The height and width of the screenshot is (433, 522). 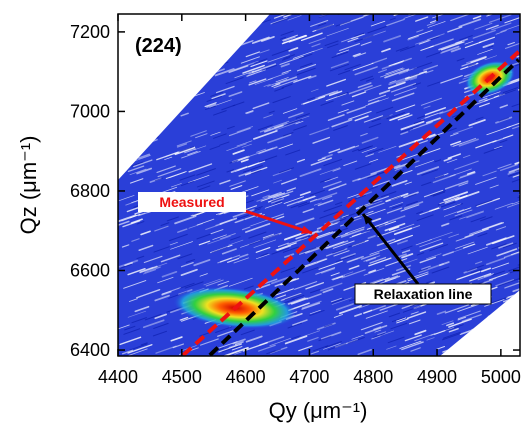 What do you see at coordinates (277, 221) in the screenshot?
I see `arrow` at bounding box center [277, 221].